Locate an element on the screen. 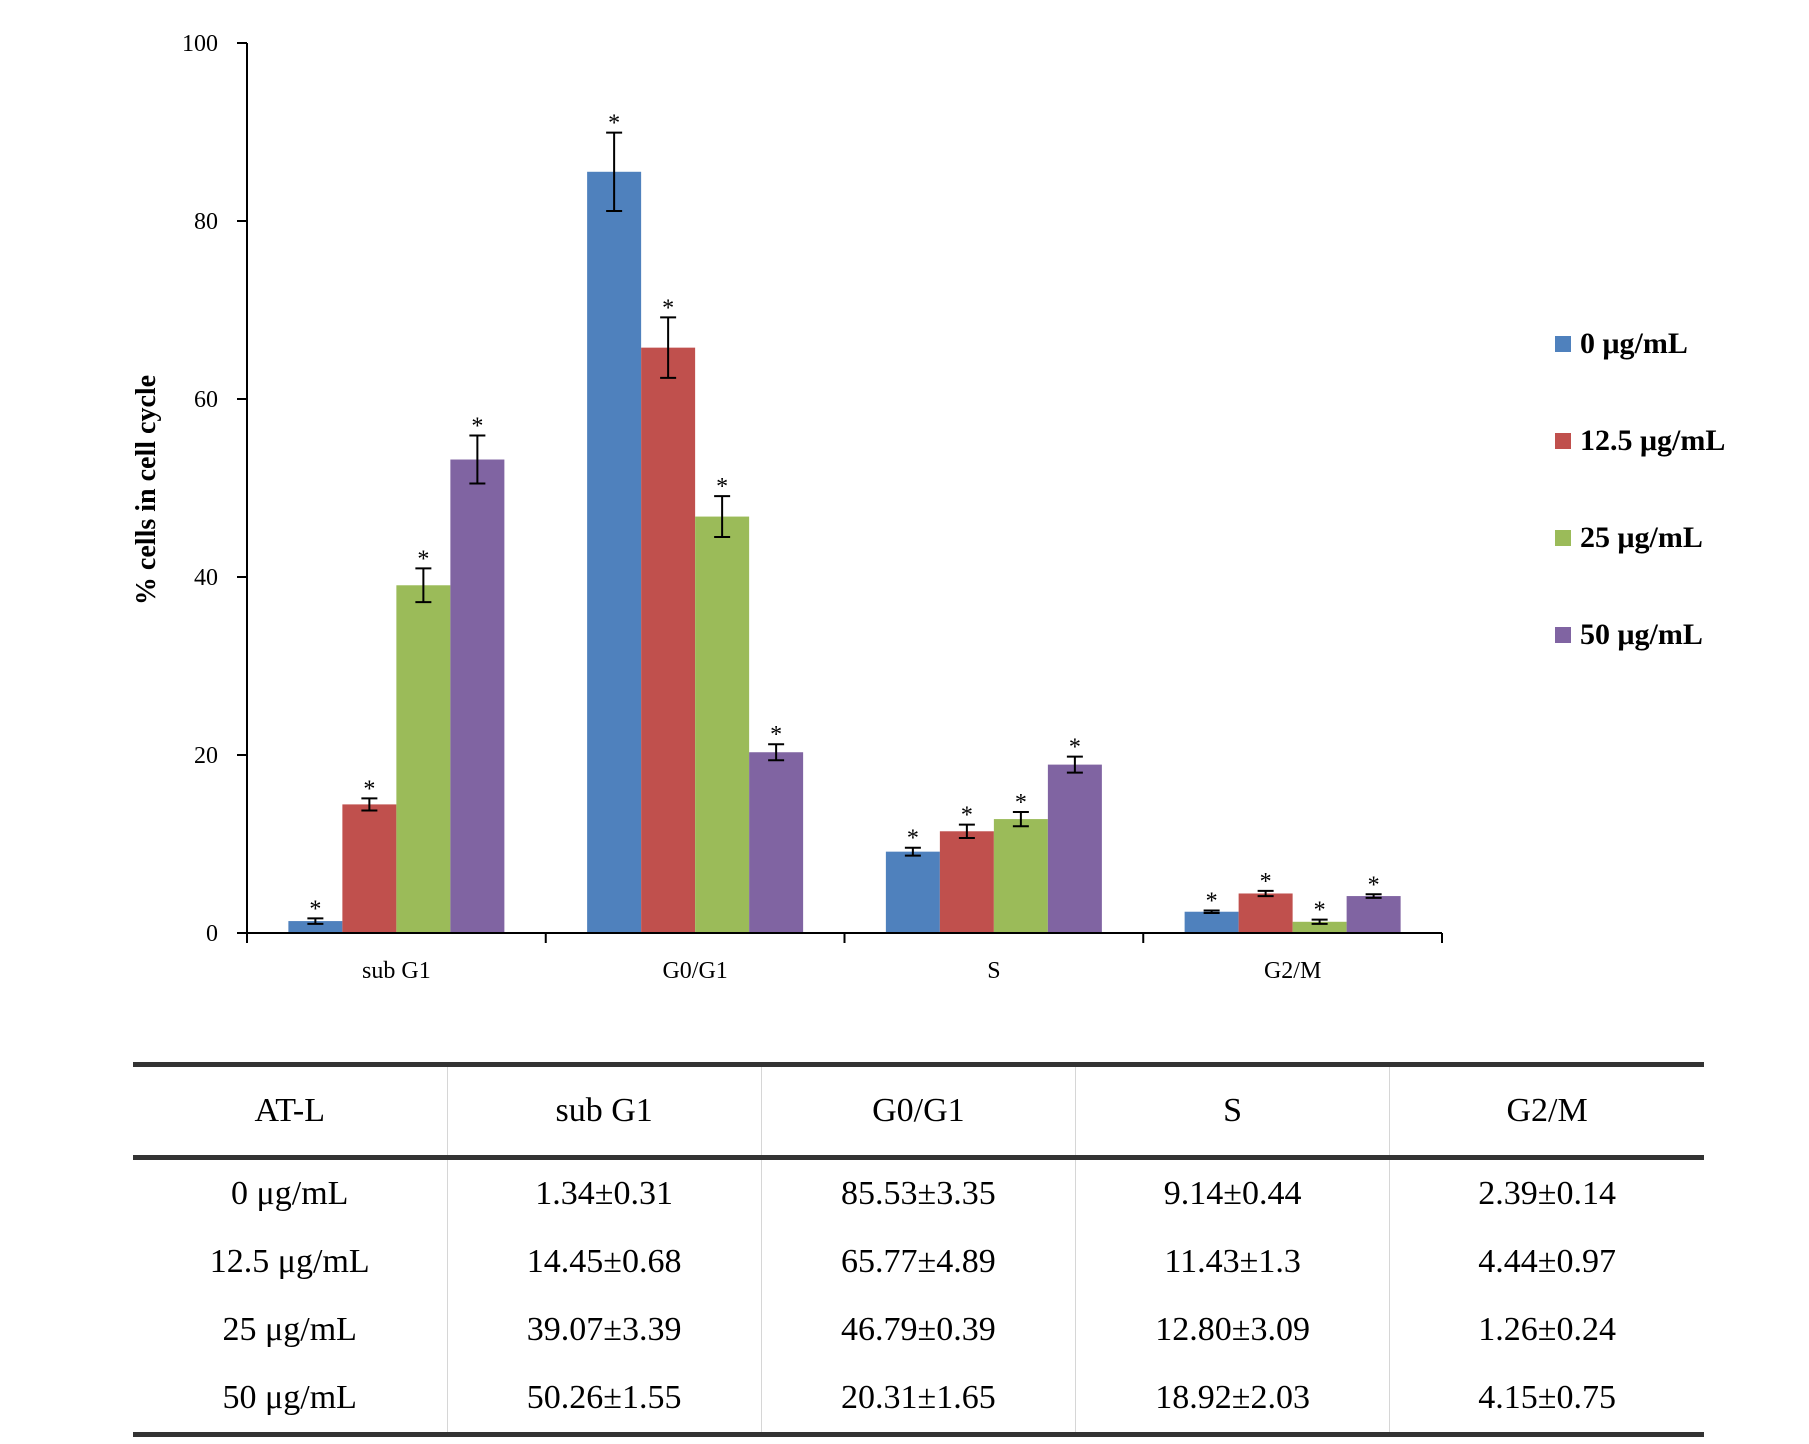 The height and width of the screenshot is (1444, 1809). x-category-label: G0/G1 is located at coordinates (694, 971).